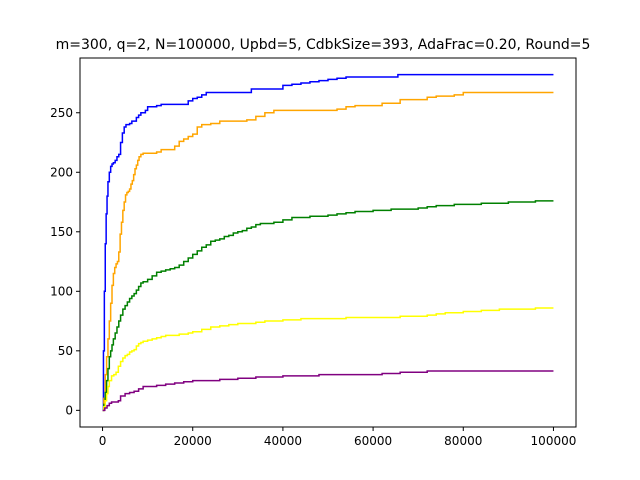  I want to click on x-tick-label: 0, so click(103, 441).